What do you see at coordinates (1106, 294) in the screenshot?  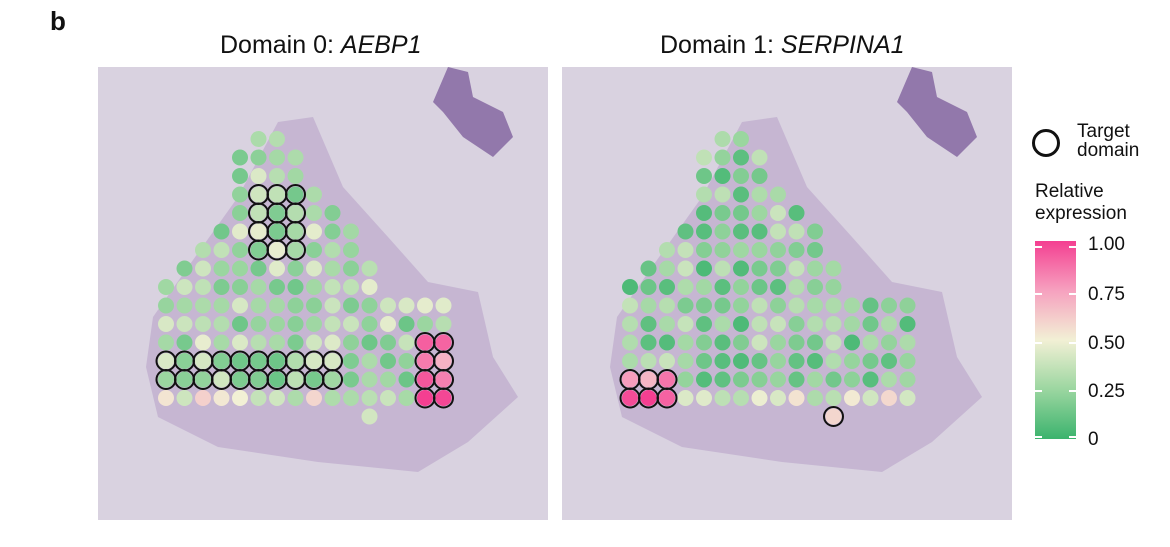 I see `colorbar-tick-label: 0.75` at bounding box center [1106, 294].